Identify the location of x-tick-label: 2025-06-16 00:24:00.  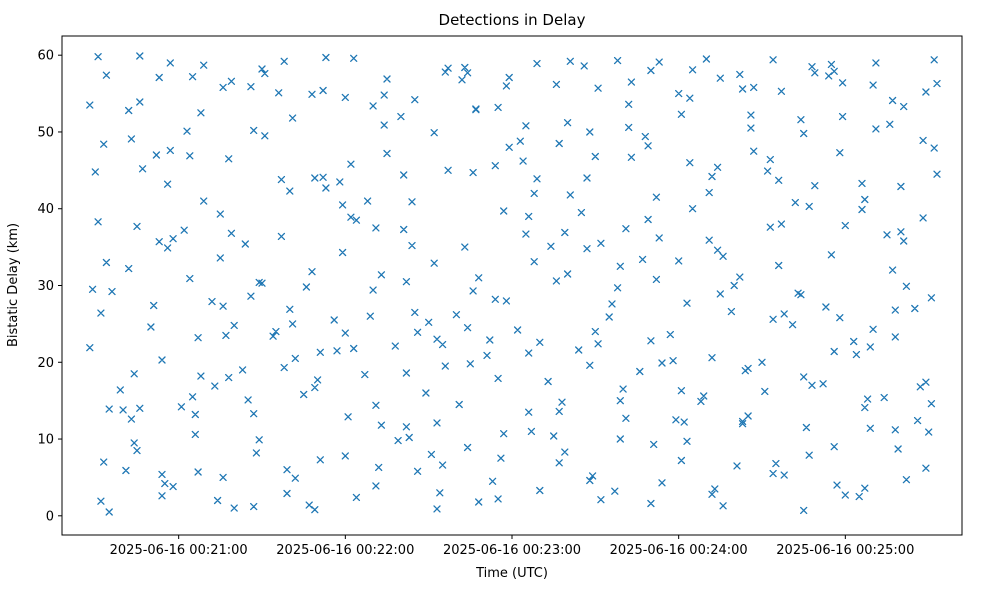
(679, 550).